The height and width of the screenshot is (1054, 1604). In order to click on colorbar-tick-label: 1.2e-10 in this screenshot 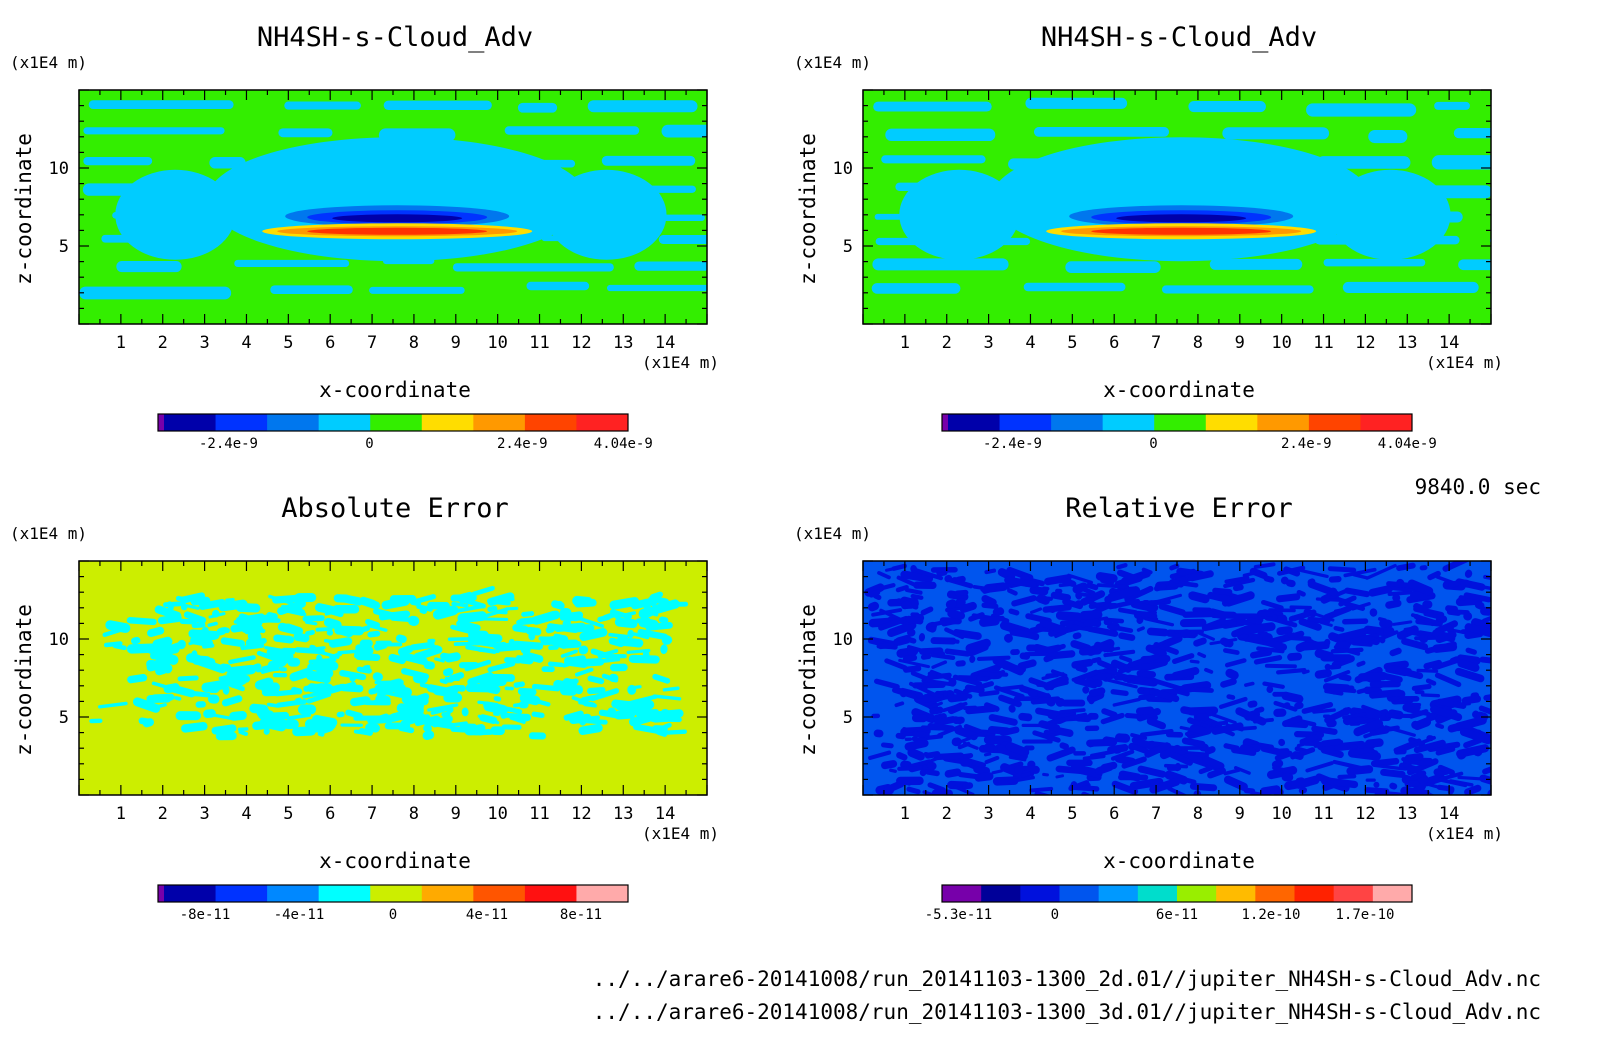, I will do `click(1270, 915)`.